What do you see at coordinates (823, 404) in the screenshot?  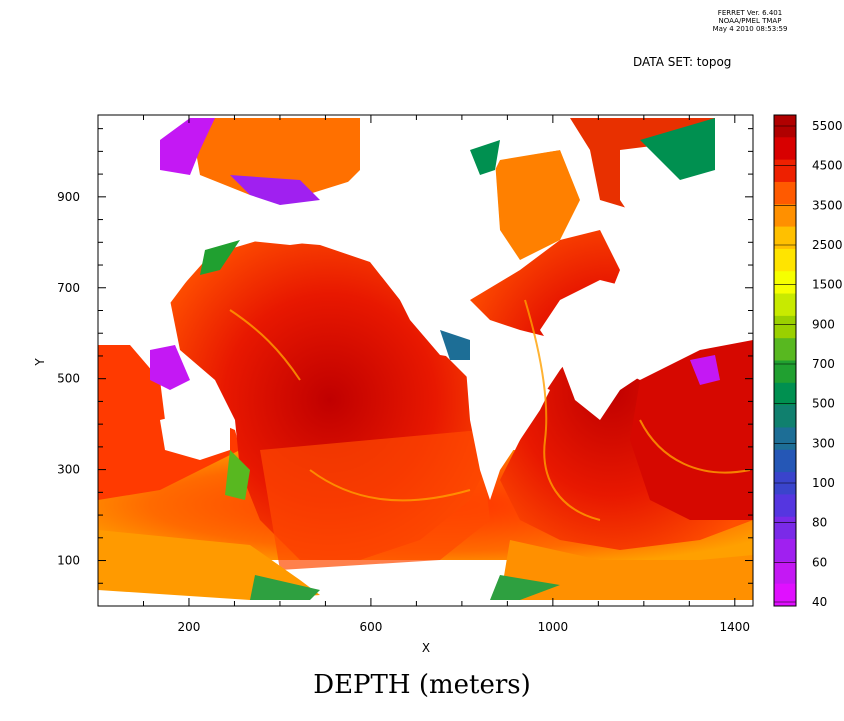 I see `colorbar-label: 500` at bounding box center [823, 404].